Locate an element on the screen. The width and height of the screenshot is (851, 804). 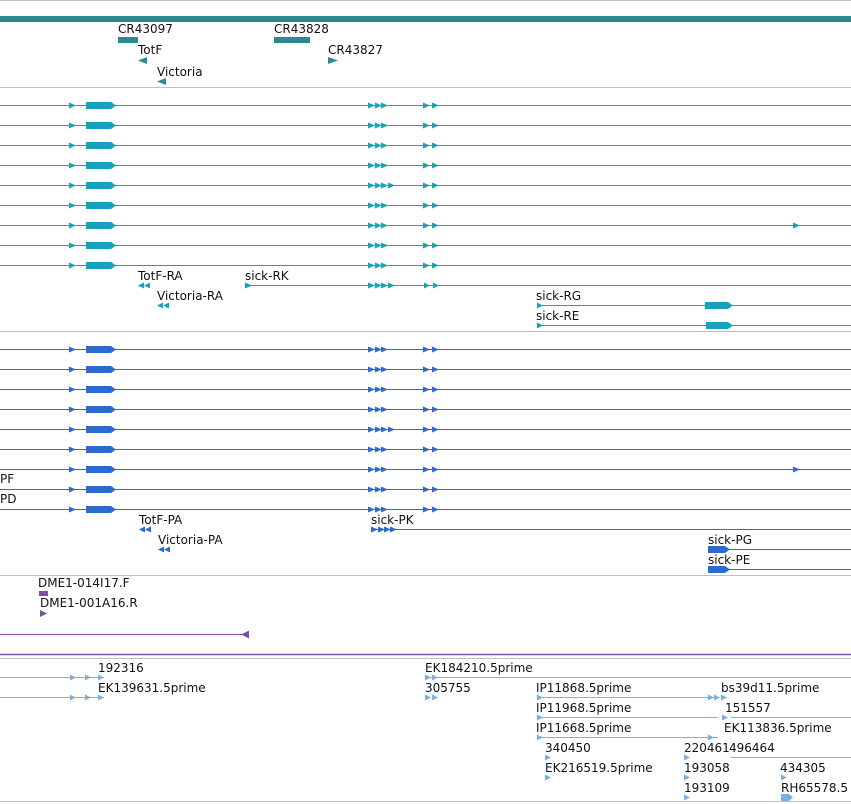
gene-label: Victoria is located at coordinates (180, 72).